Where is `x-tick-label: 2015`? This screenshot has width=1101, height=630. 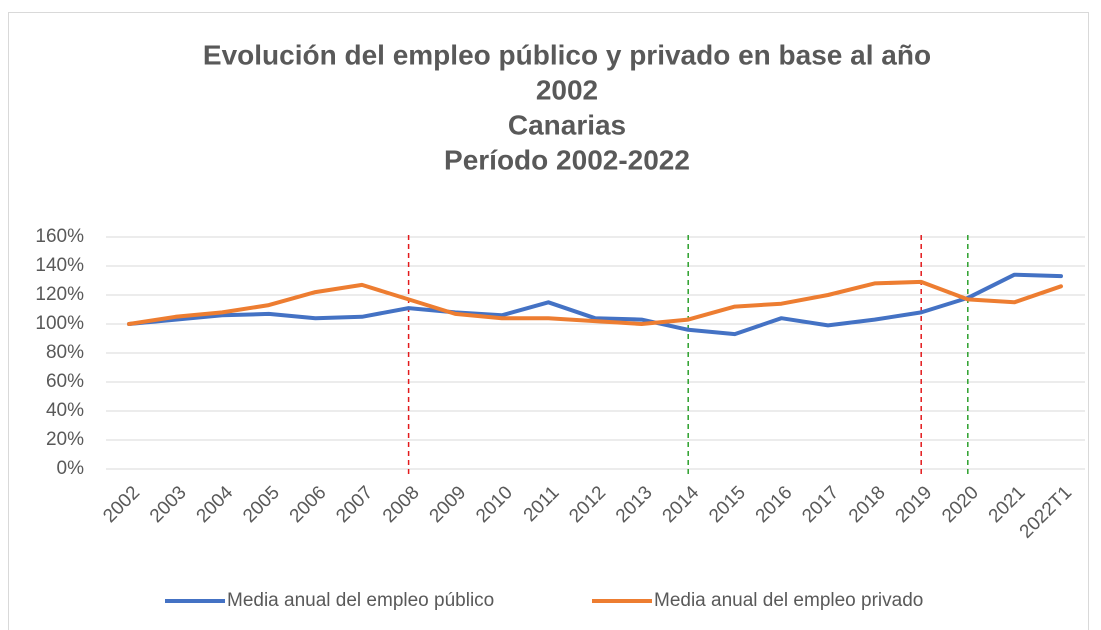 x-tick-label: 2015 is located at coordinates (727, 504).